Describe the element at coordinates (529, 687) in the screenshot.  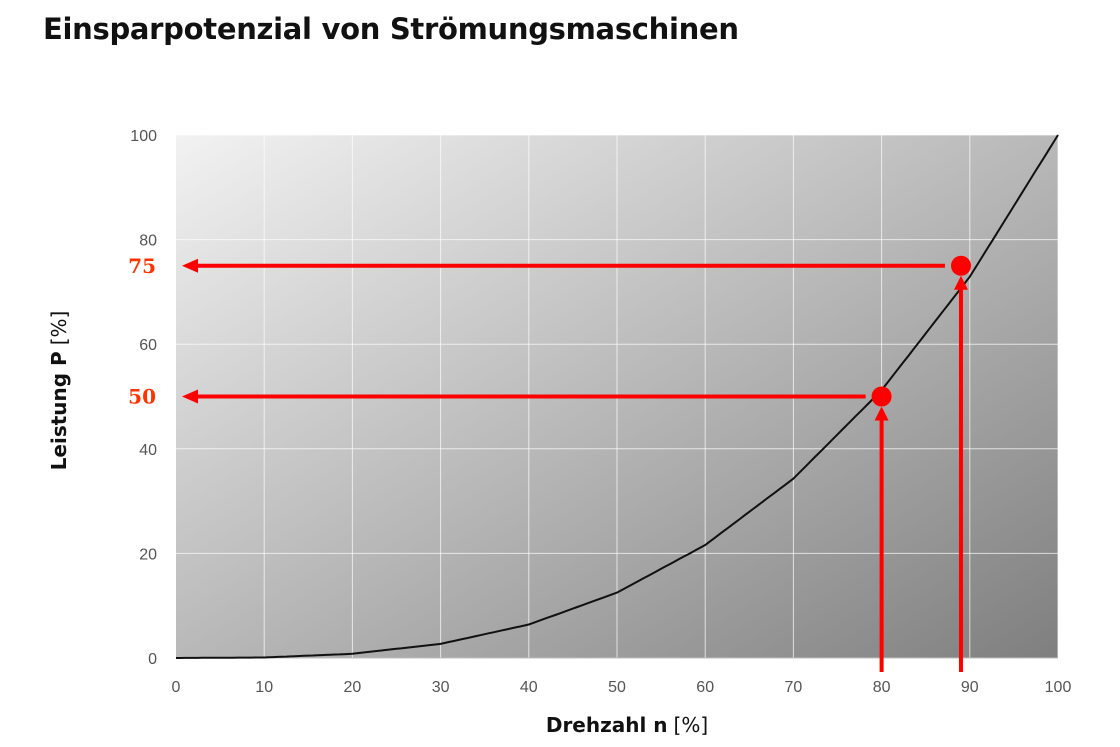
I see `x-tick-label: 40` at that location.